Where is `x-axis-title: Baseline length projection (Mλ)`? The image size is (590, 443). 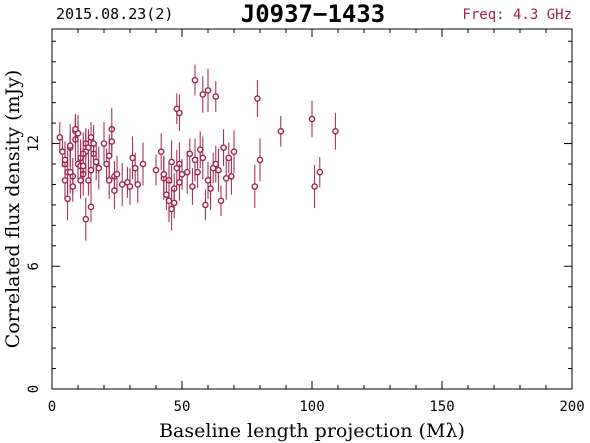 x-axis-title: Baseline length projection (Mλ) is located at coordinates (312, 431).